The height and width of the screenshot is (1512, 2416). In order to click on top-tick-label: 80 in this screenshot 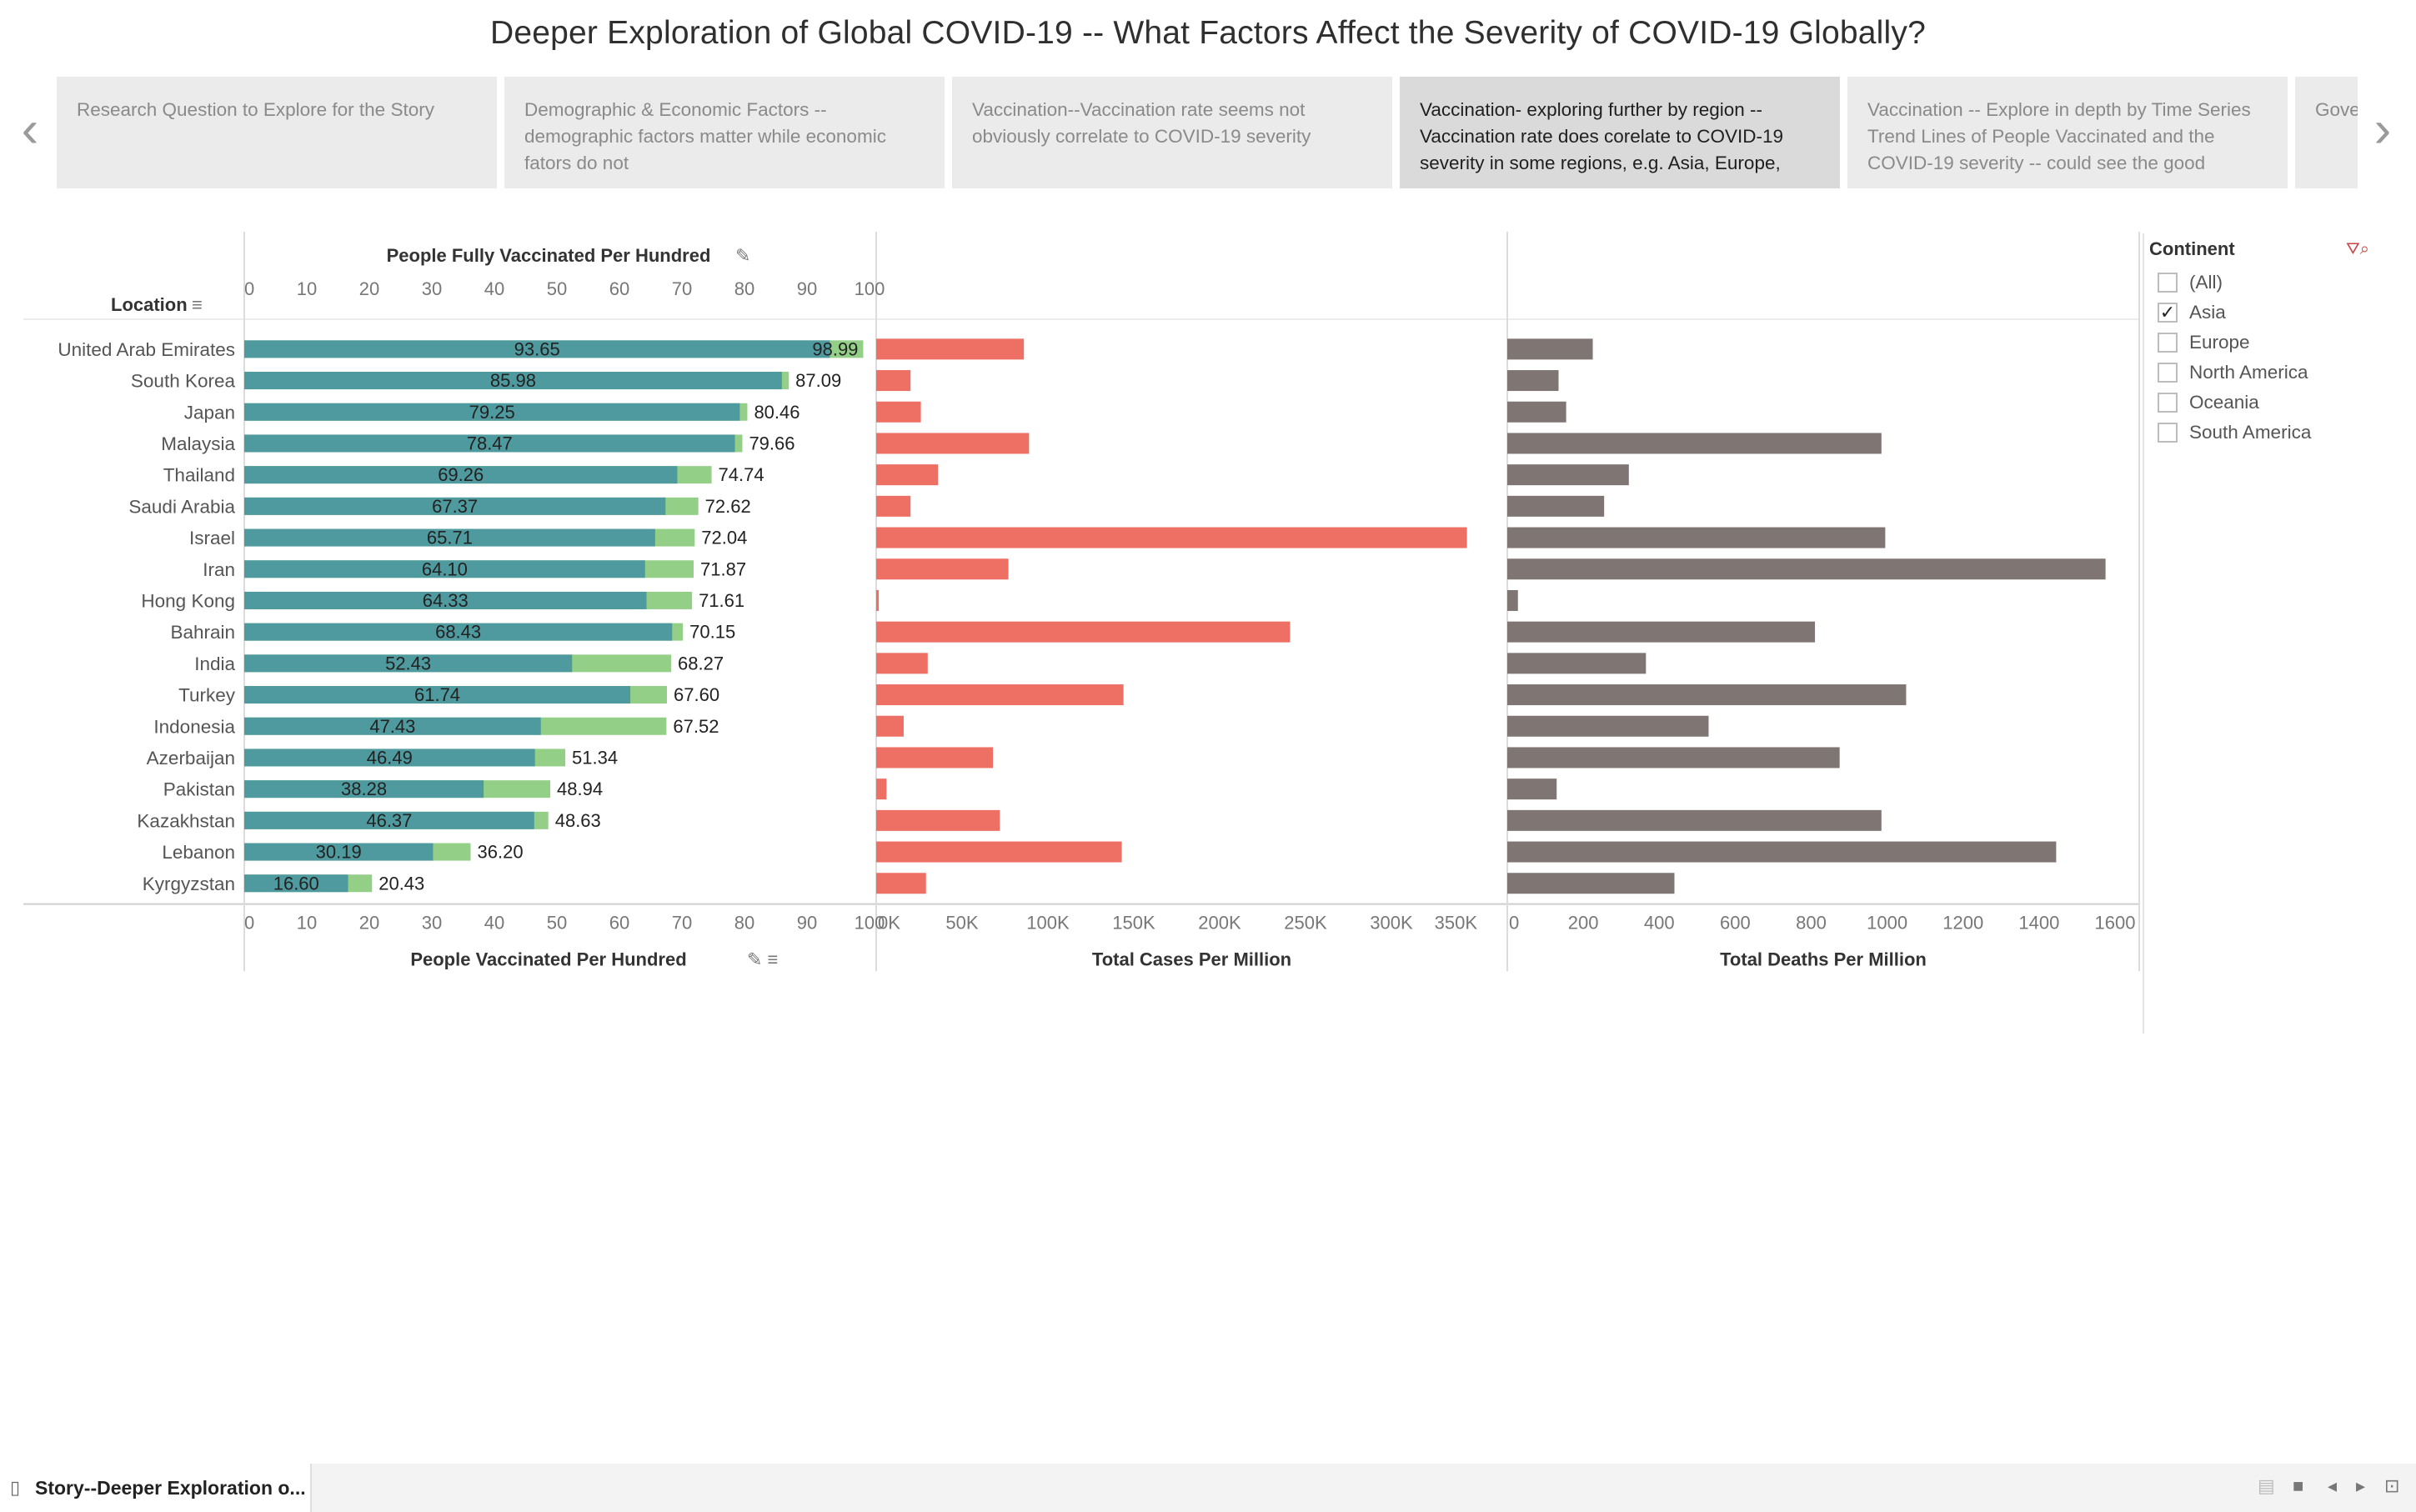, I will do `click(744, 289)`.